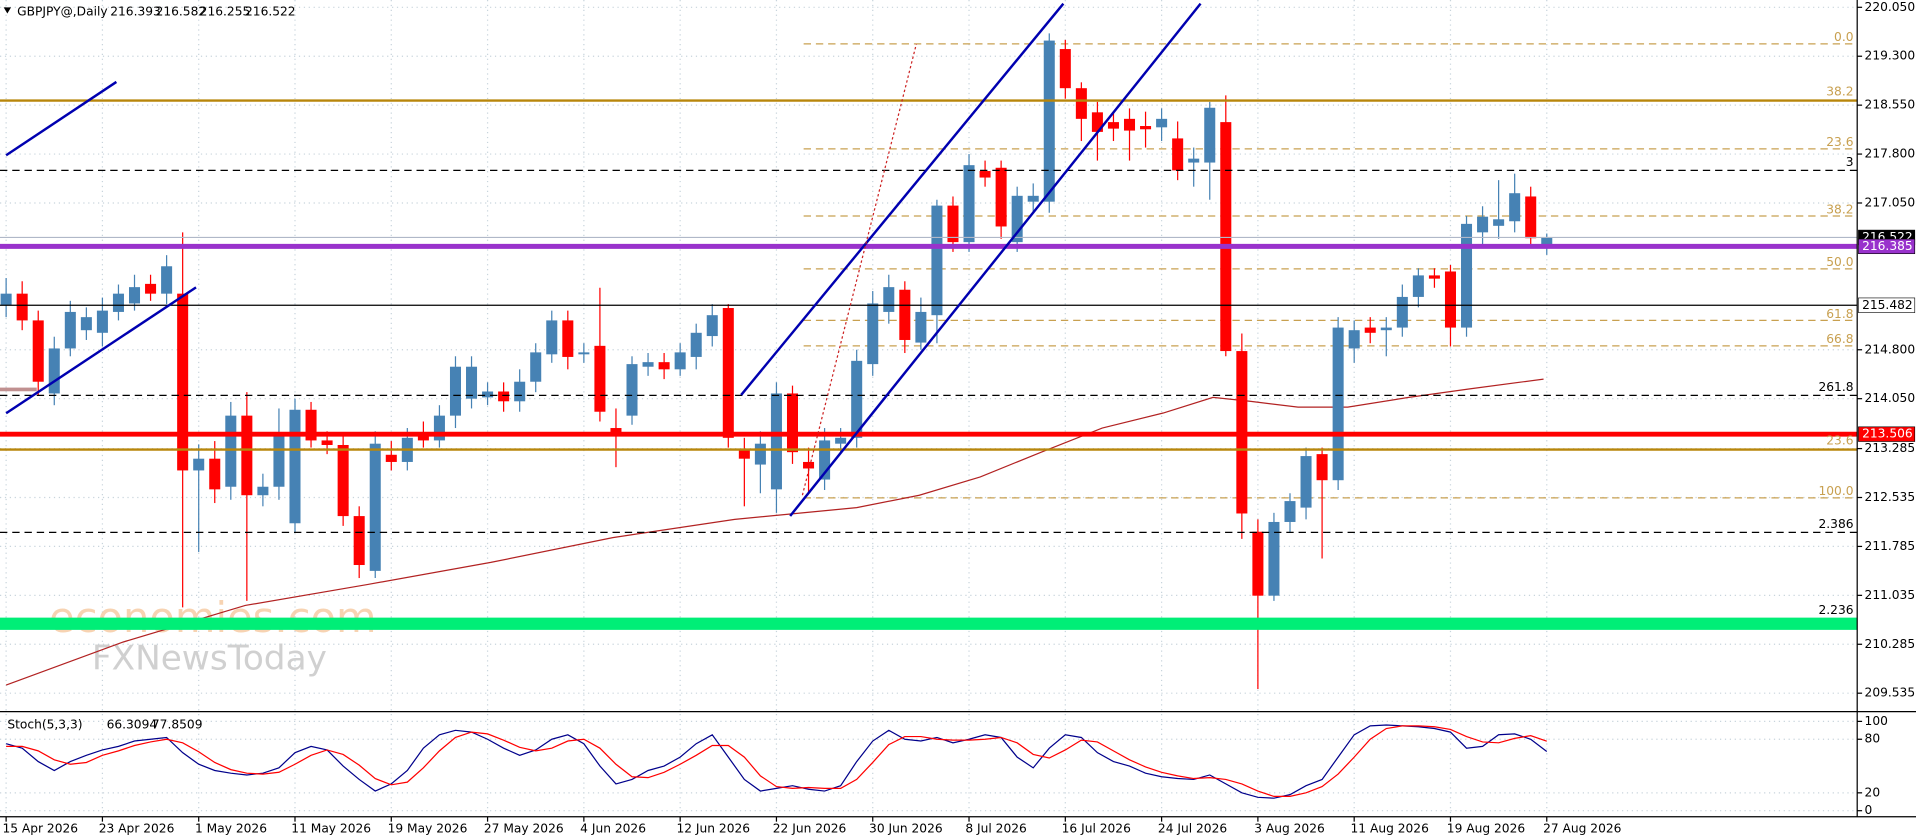 The image size is (1916, 840). What do you see at coordinates (1869, 810) in the screenshot?
I see `y-tick-label: 0` at bounding box center [1869, 810].